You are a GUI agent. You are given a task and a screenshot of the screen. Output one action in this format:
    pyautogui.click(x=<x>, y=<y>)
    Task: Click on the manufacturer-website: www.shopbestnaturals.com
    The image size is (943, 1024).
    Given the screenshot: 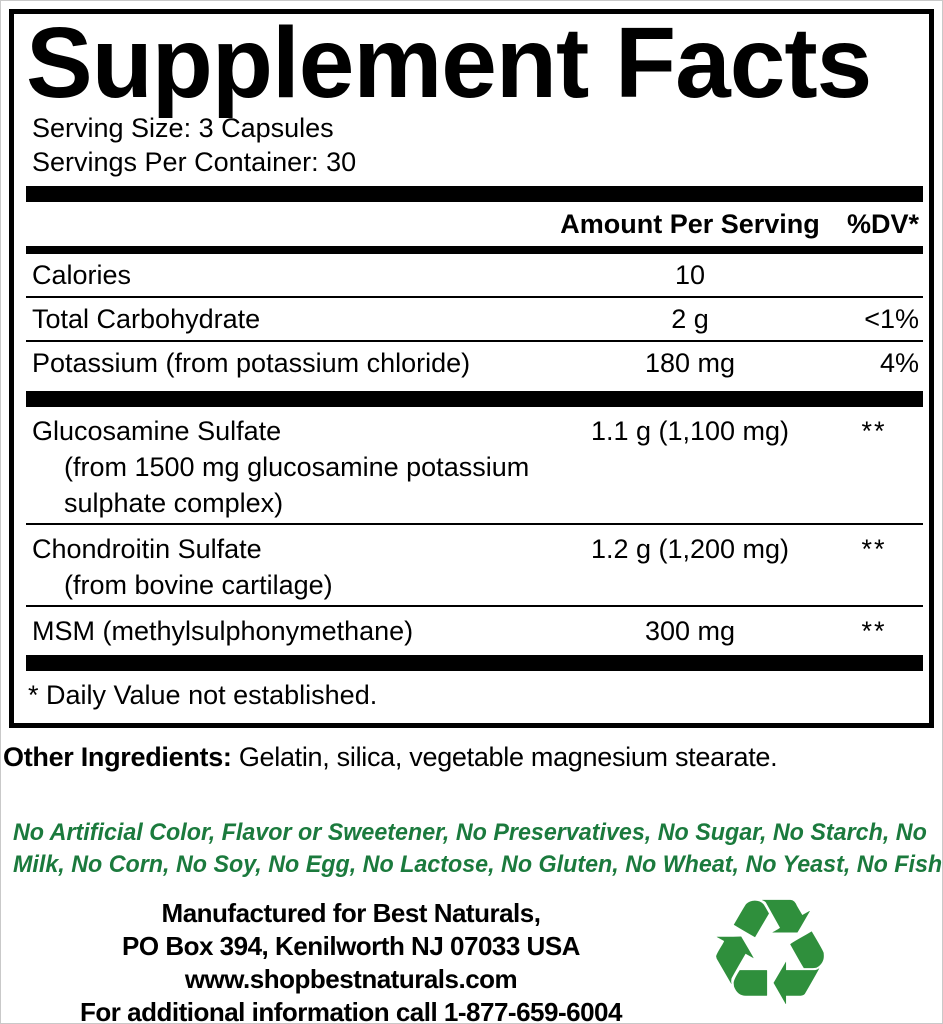 What is the action you would take?
    pyautogui.click(x=351, y=979)
    